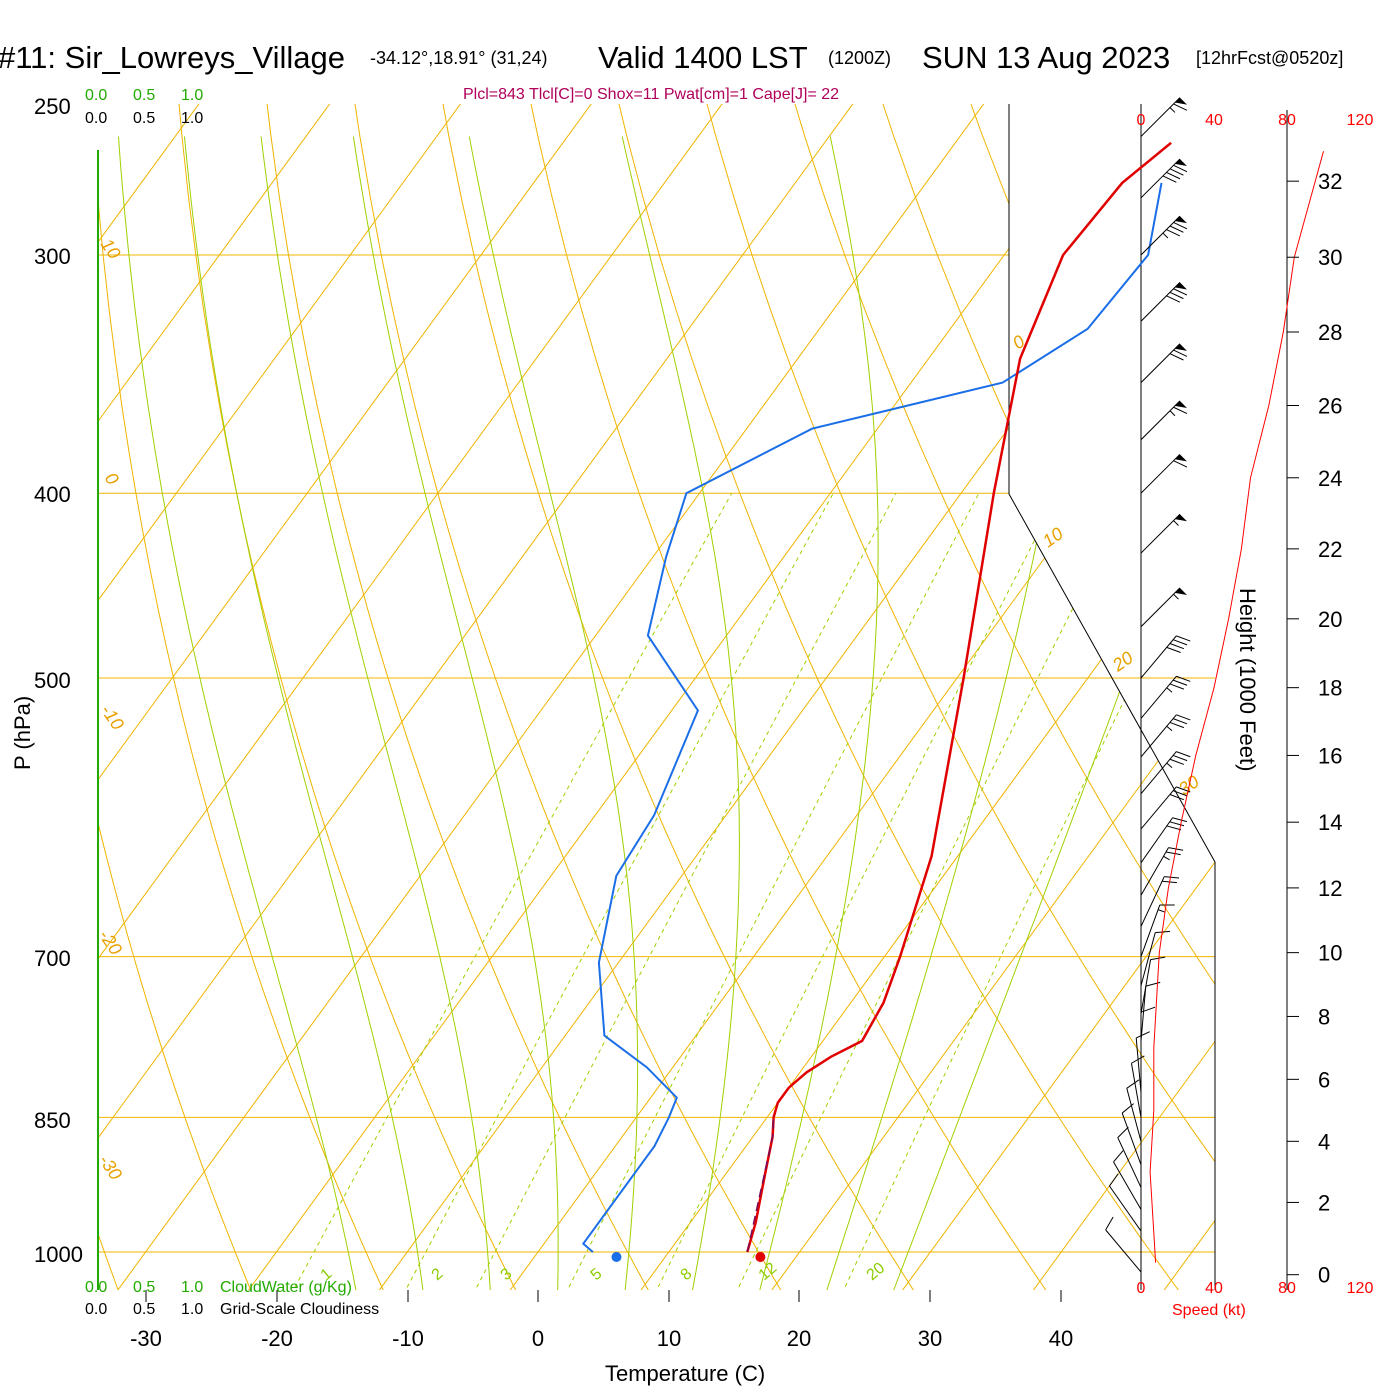 This screenshot has height=1400, width=1400. Describe the element at coordinates (1330, 822) in the screenshot. I see `height-tick-label: 14` at that location.